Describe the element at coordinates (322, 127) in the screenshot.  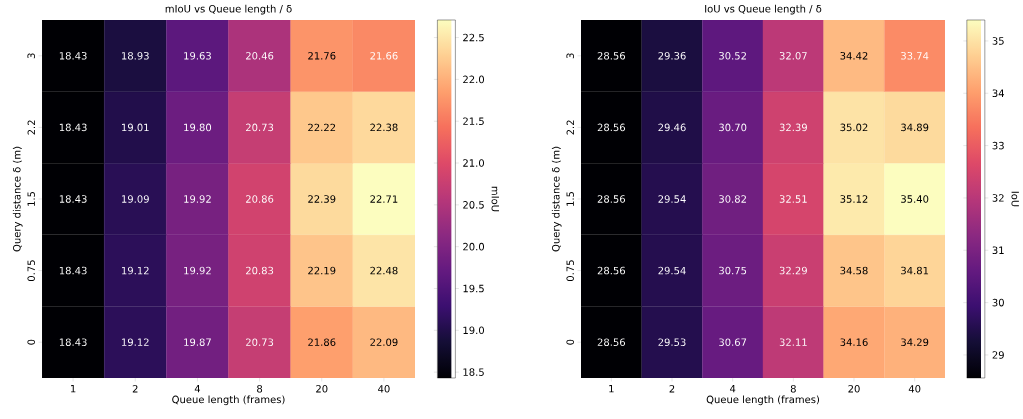
I see `data-label: 22.22` at that location.